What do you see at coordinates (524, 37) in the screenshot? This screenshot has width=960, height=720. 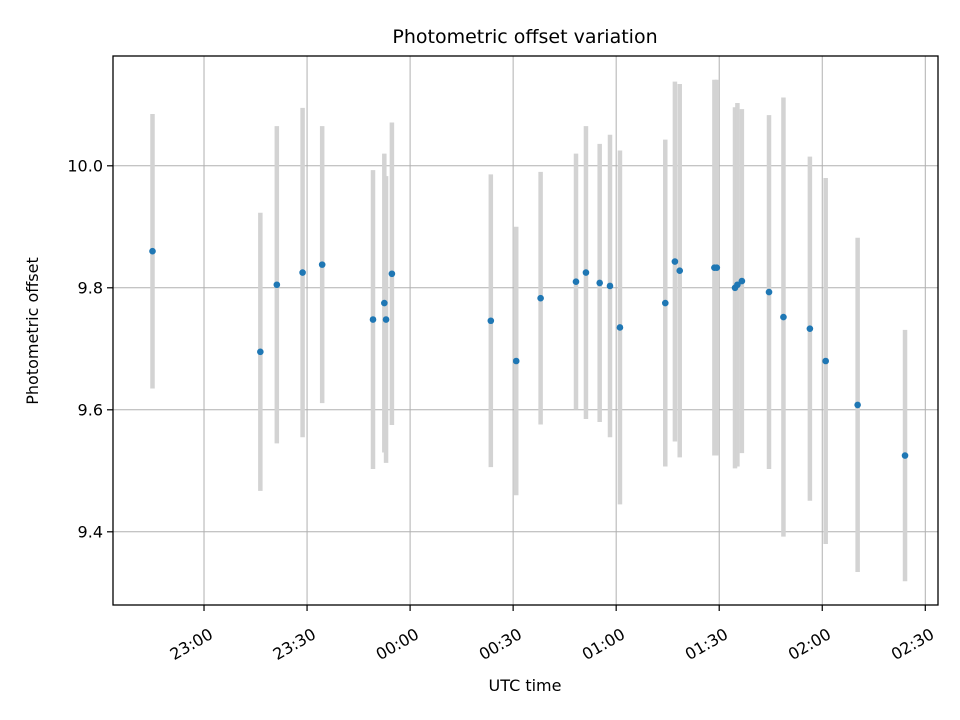 I see `chart-title: Photometric offset variation` at bounding box center [524, 37].